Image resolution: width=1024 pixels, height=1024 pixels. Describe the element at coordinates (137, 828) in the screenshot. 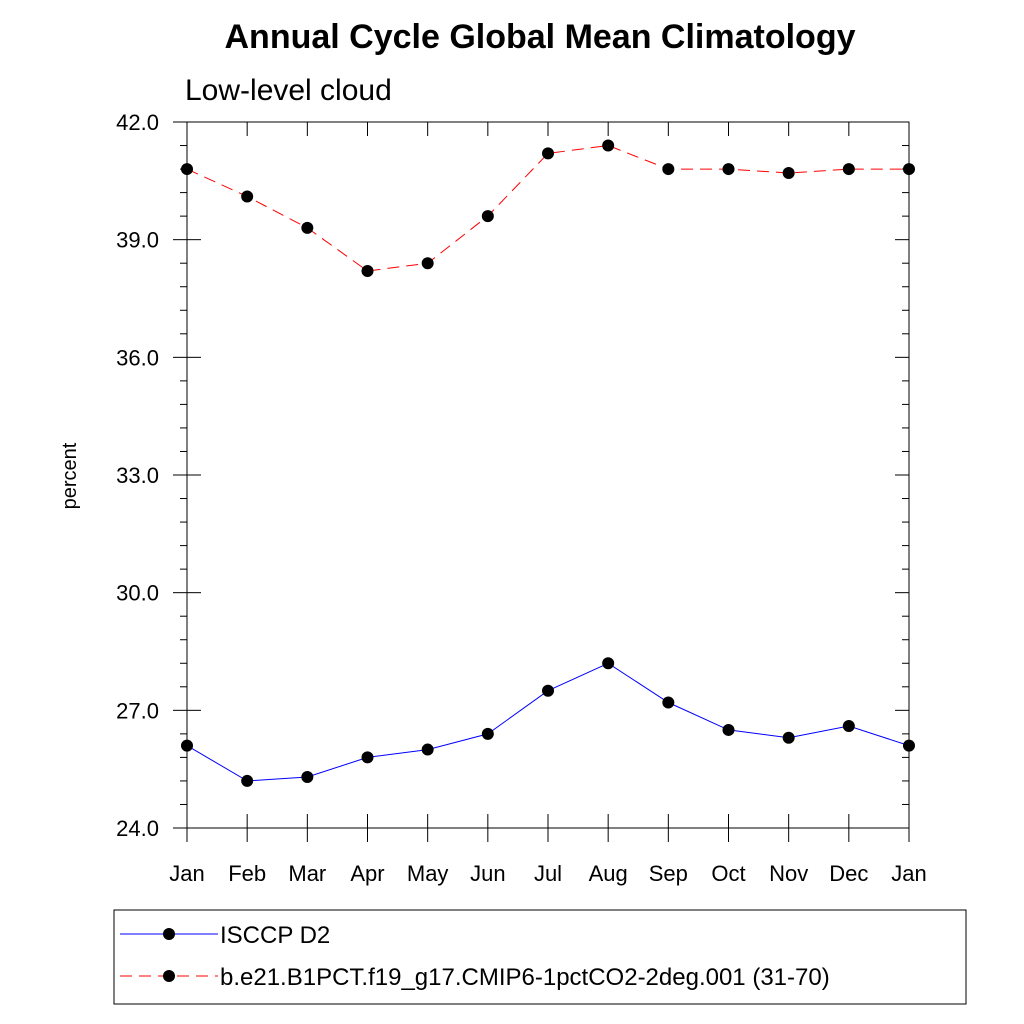

I see `y-tick-label: 24.0` at that location.